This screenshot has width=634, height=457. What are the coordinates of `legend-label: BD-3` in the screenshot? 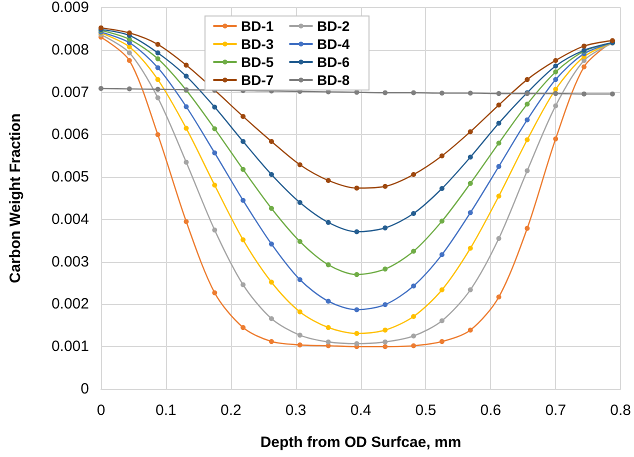 It's located at (257, 44).